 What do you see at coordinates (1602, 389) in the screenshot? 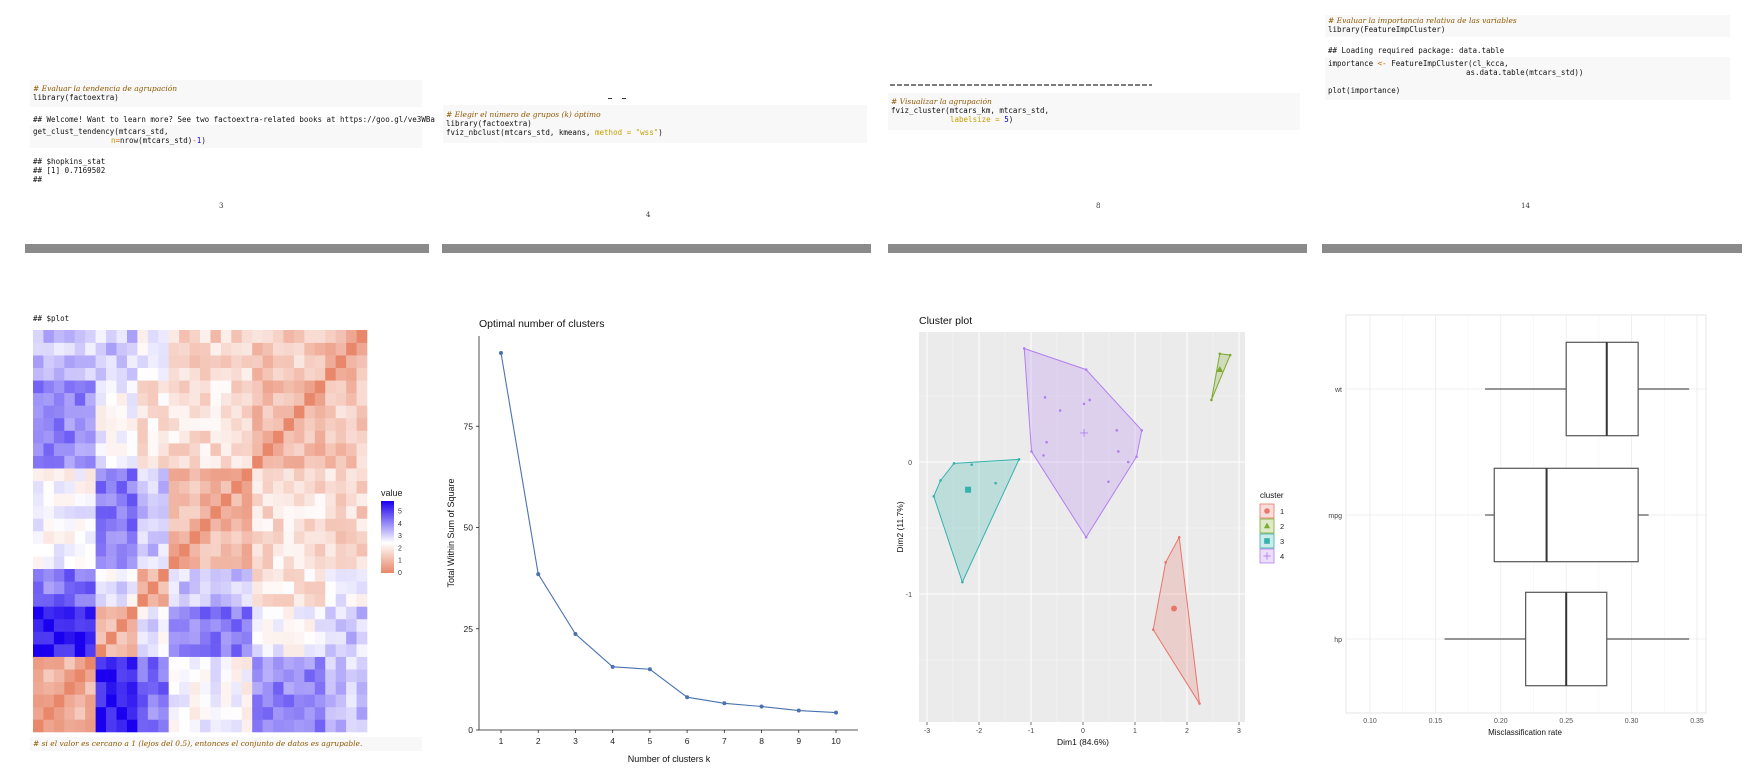
I see `boxplot-box-wt` at bounding box center [1602, 389].